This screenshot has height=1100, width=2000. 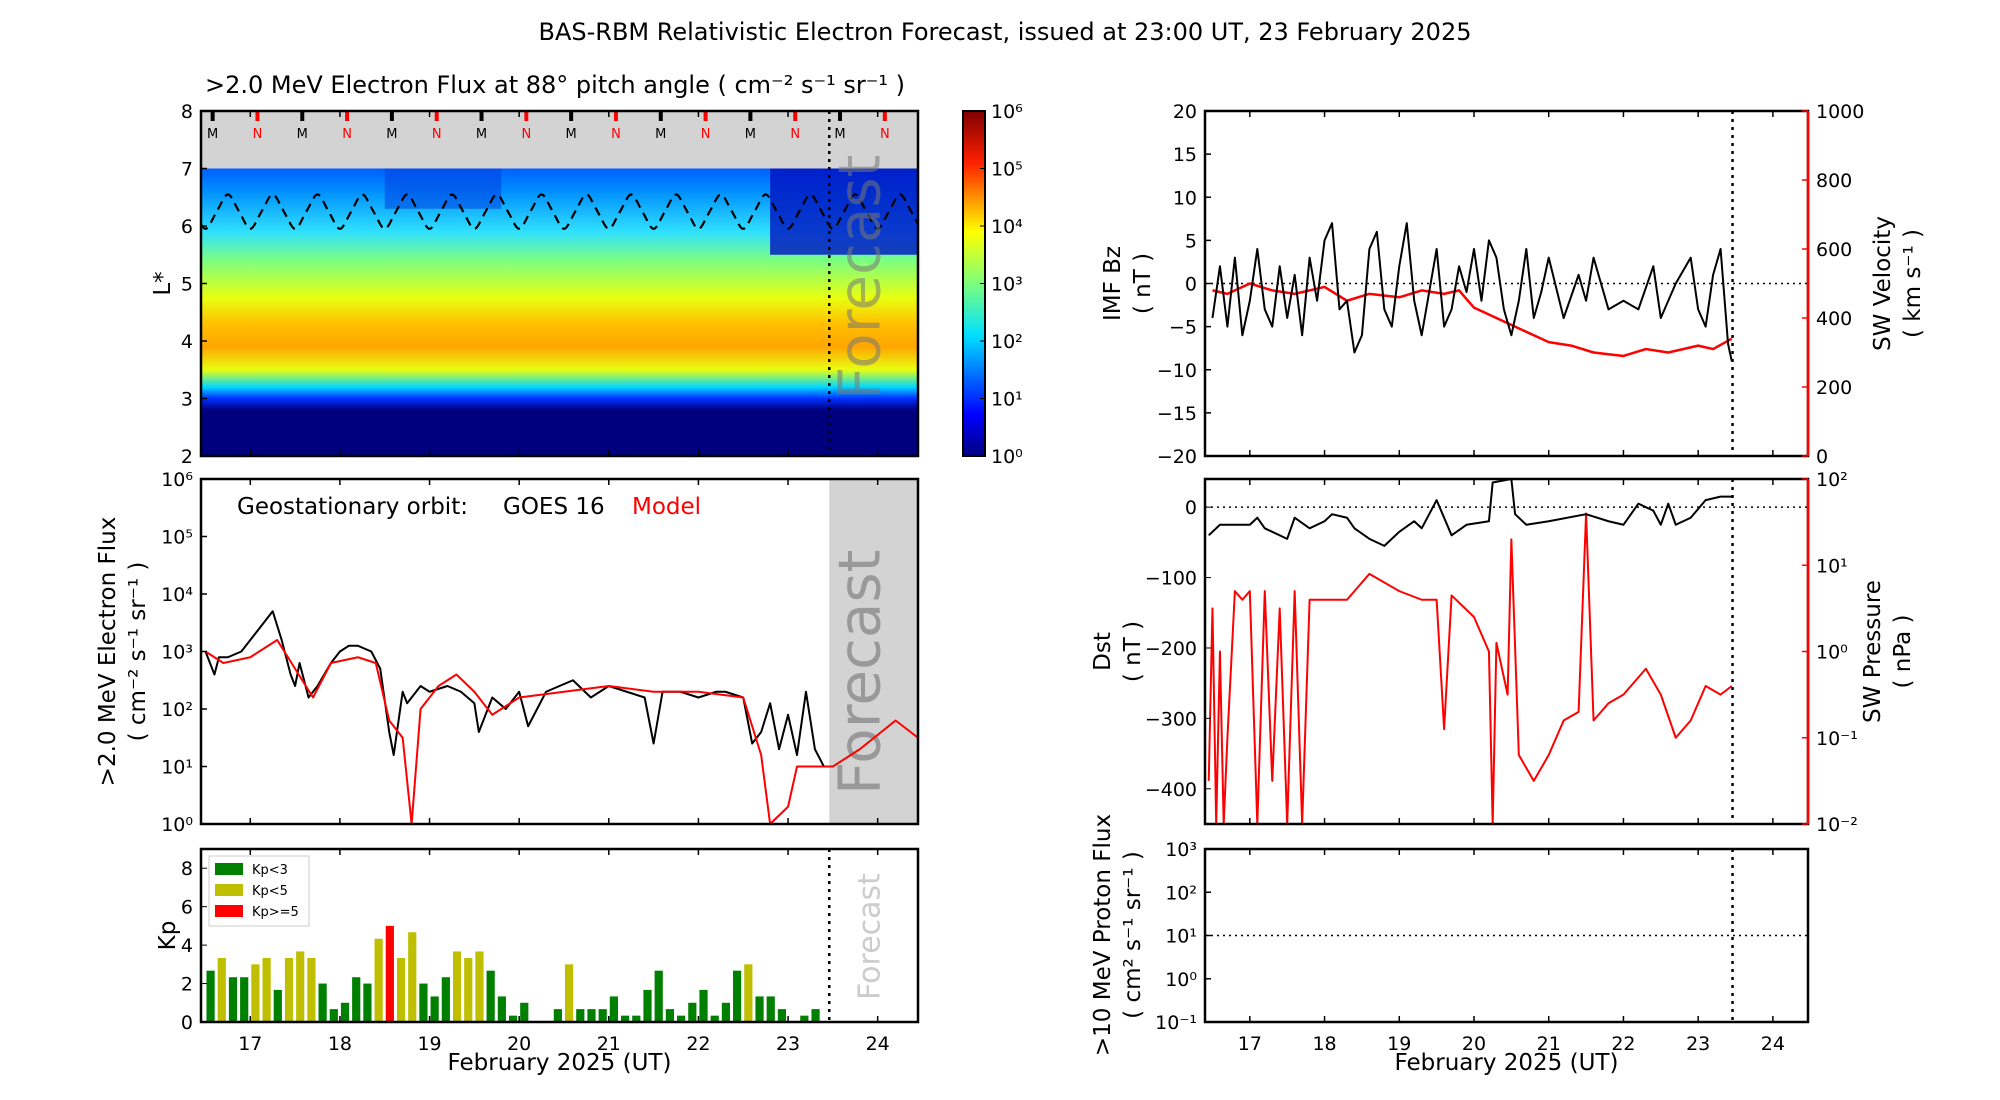 What do you see at coordinates (1834, 388) in the screenshot?
I see `sw-velocity-ytick-label: 200` at bounding box center [1834, 388].